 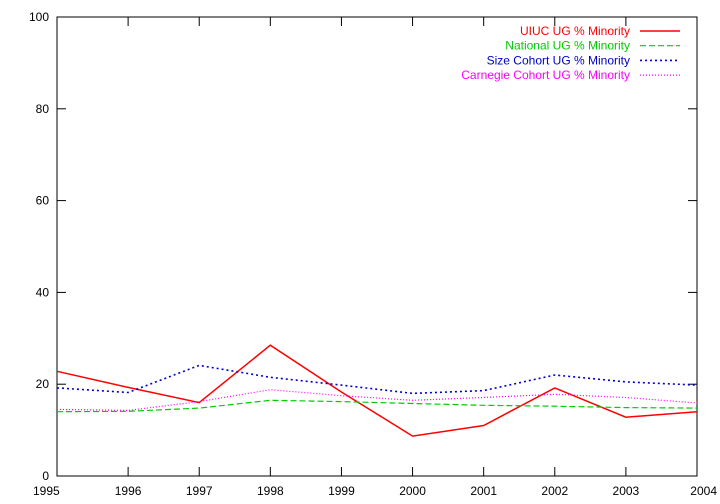 What do you see at coordinates (575, 31) in the screenshot?
I see `legend-label-1: UIUC UG % Minority` at bounding box center [575, 31].